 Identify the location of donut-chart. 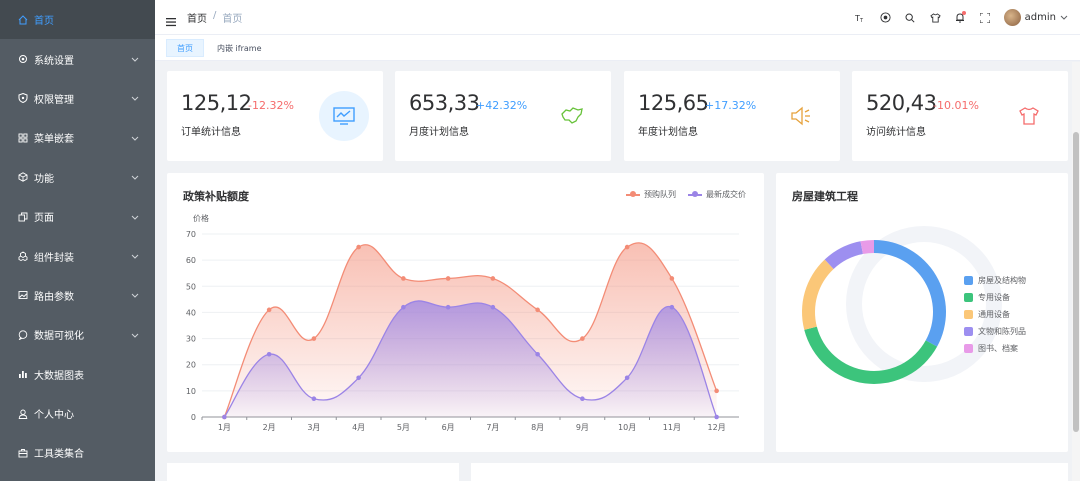
(902, 305).